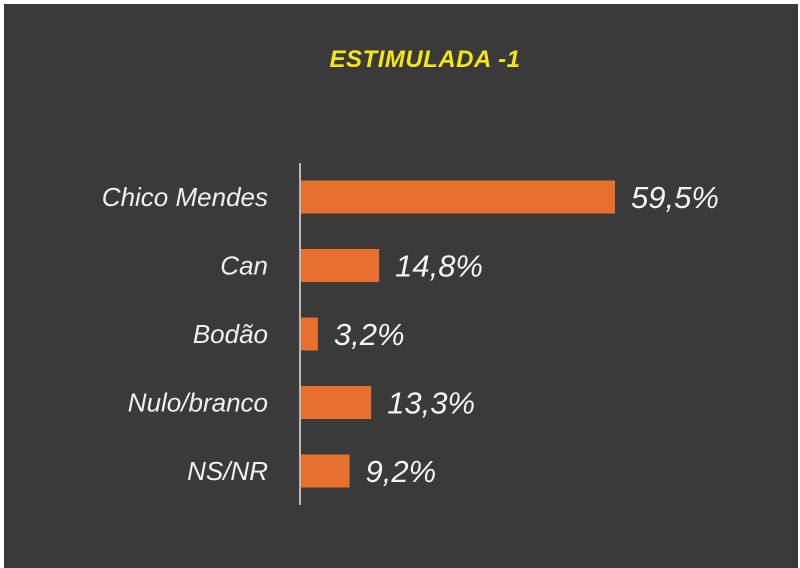 The image size is (800, 568). I want to click on chart-title: ESTIMULADA -1, so click(425, 59).